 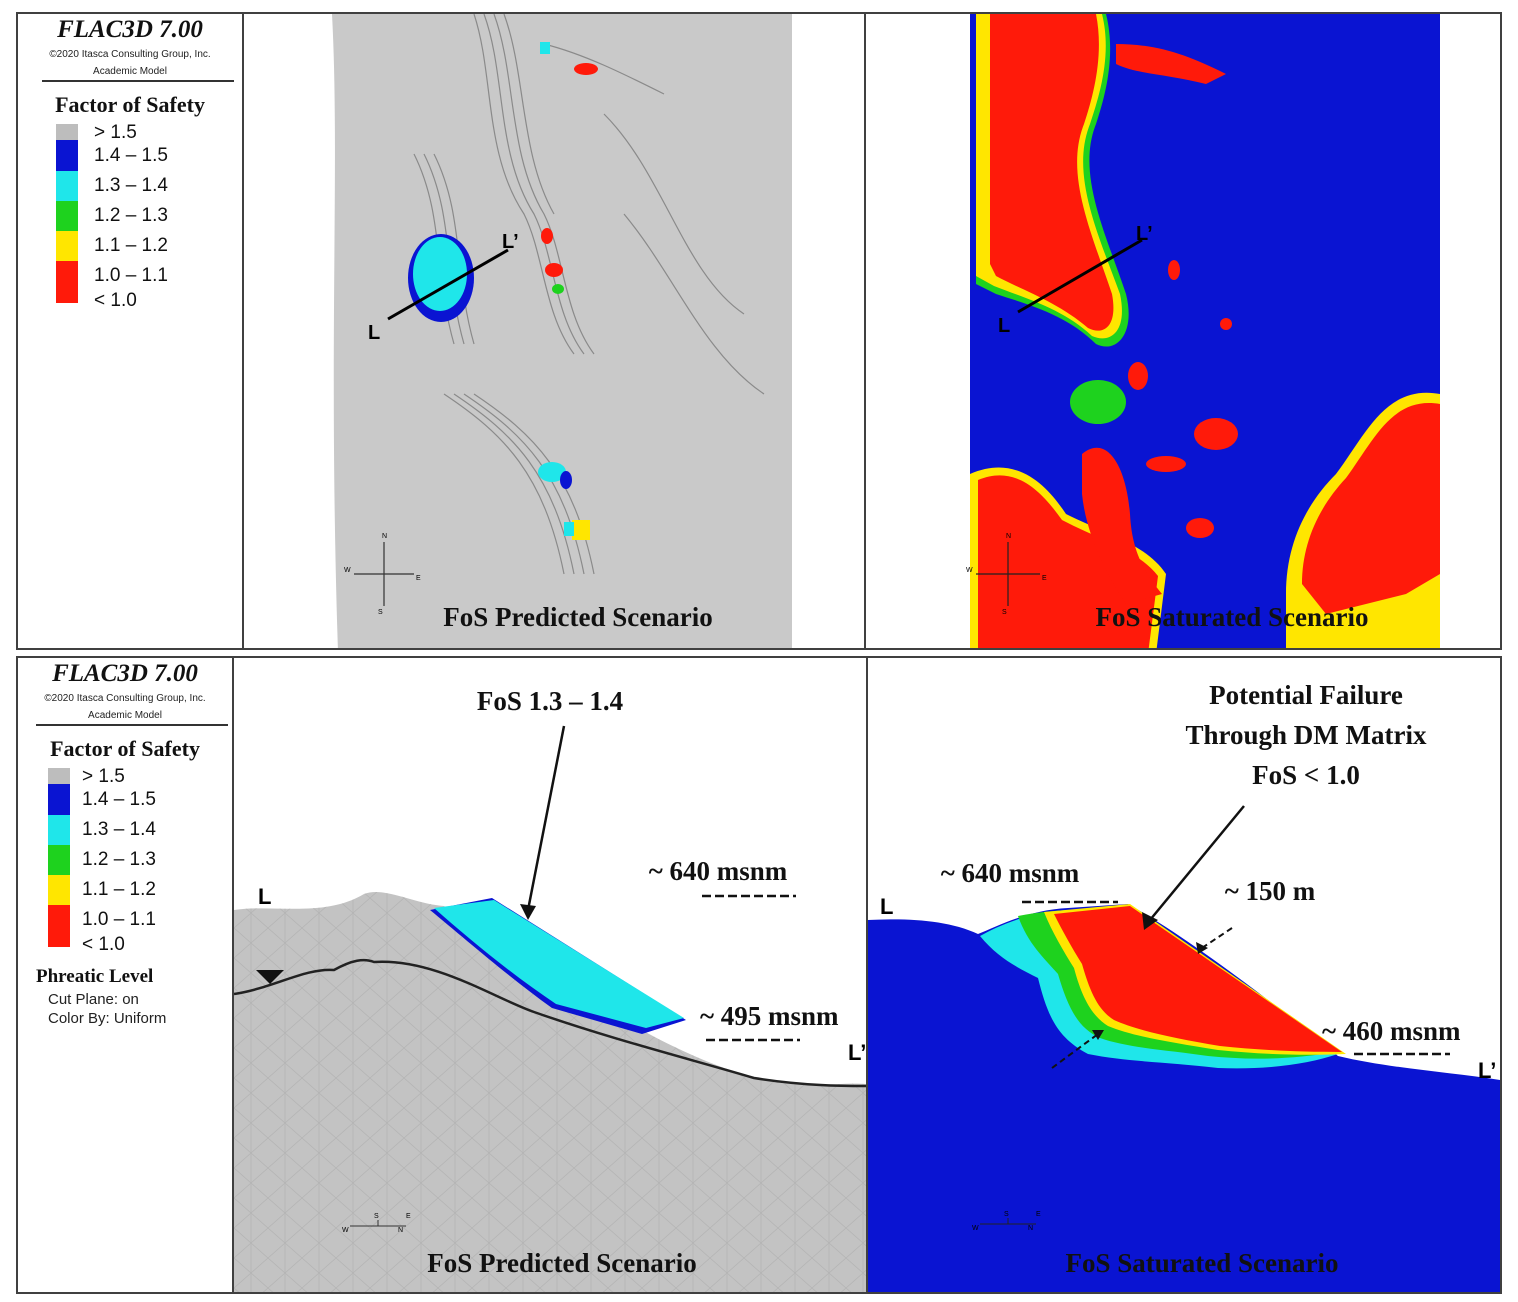 I want to click on thickness-arrowhead, so click(x=1098, y=1035).